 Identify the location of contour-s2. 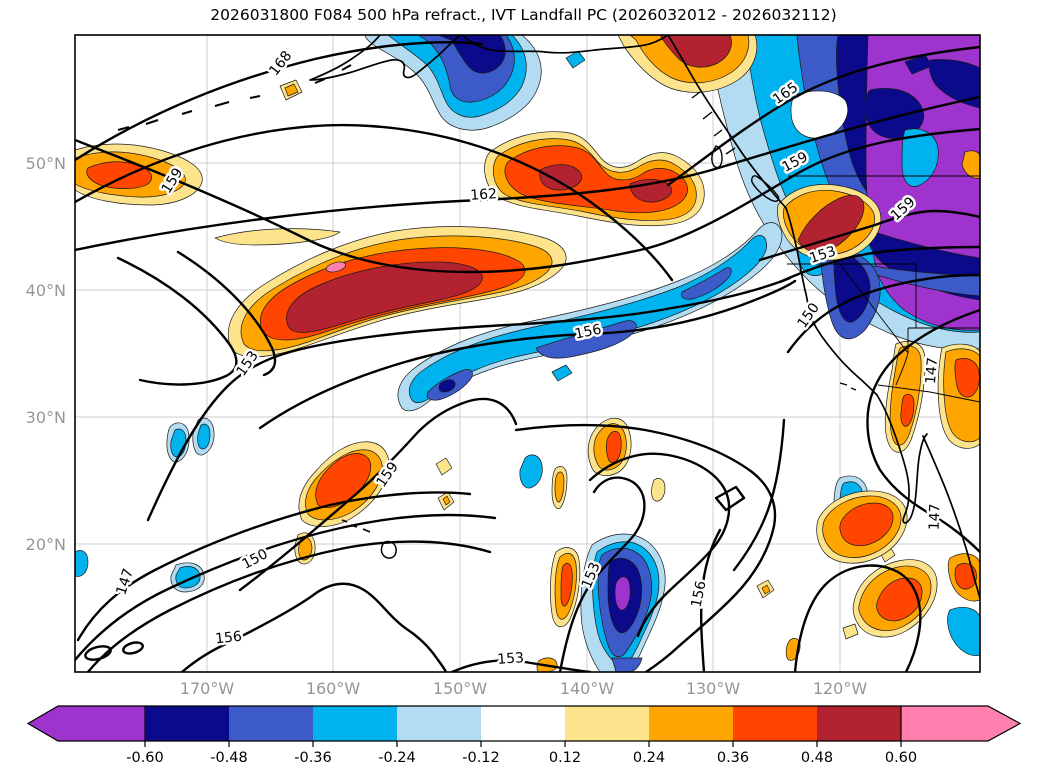
(659, 545).